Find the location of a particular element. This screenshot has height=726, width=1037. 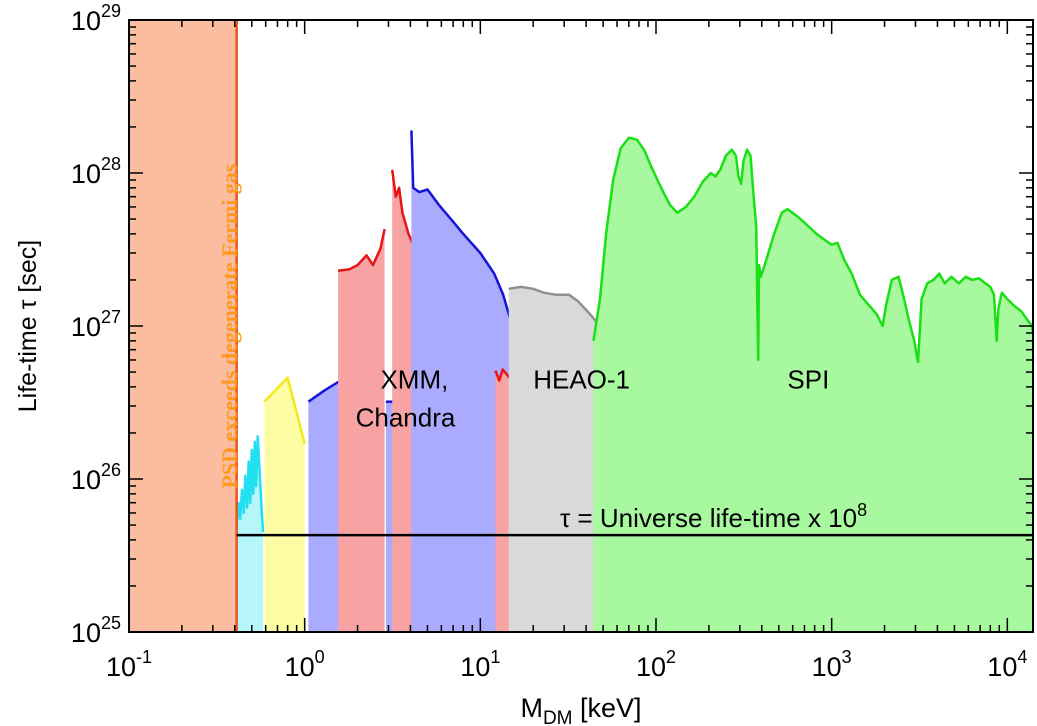

area-red-small is located at coordinates (502, 500).